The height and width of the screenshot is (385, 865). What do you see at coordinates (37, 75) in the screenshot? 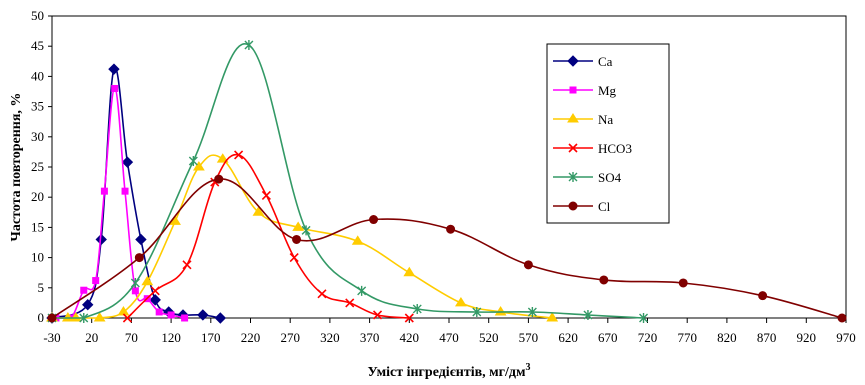
I see `y-tick-label: 40` at bounding box center [37, 75].